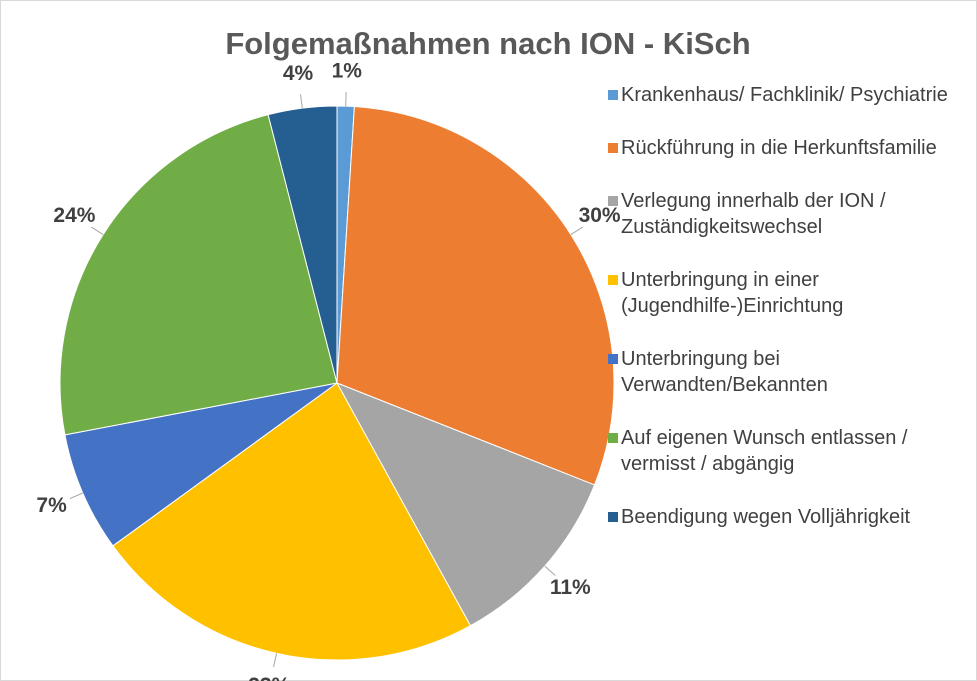 This screenshot has height=681, width=977. What do you see at coordinates (779, 148) in the screenshot?
I see `legend-label: Rückführung in die Herkunftsfamilie` at bounding box center [779, 148].